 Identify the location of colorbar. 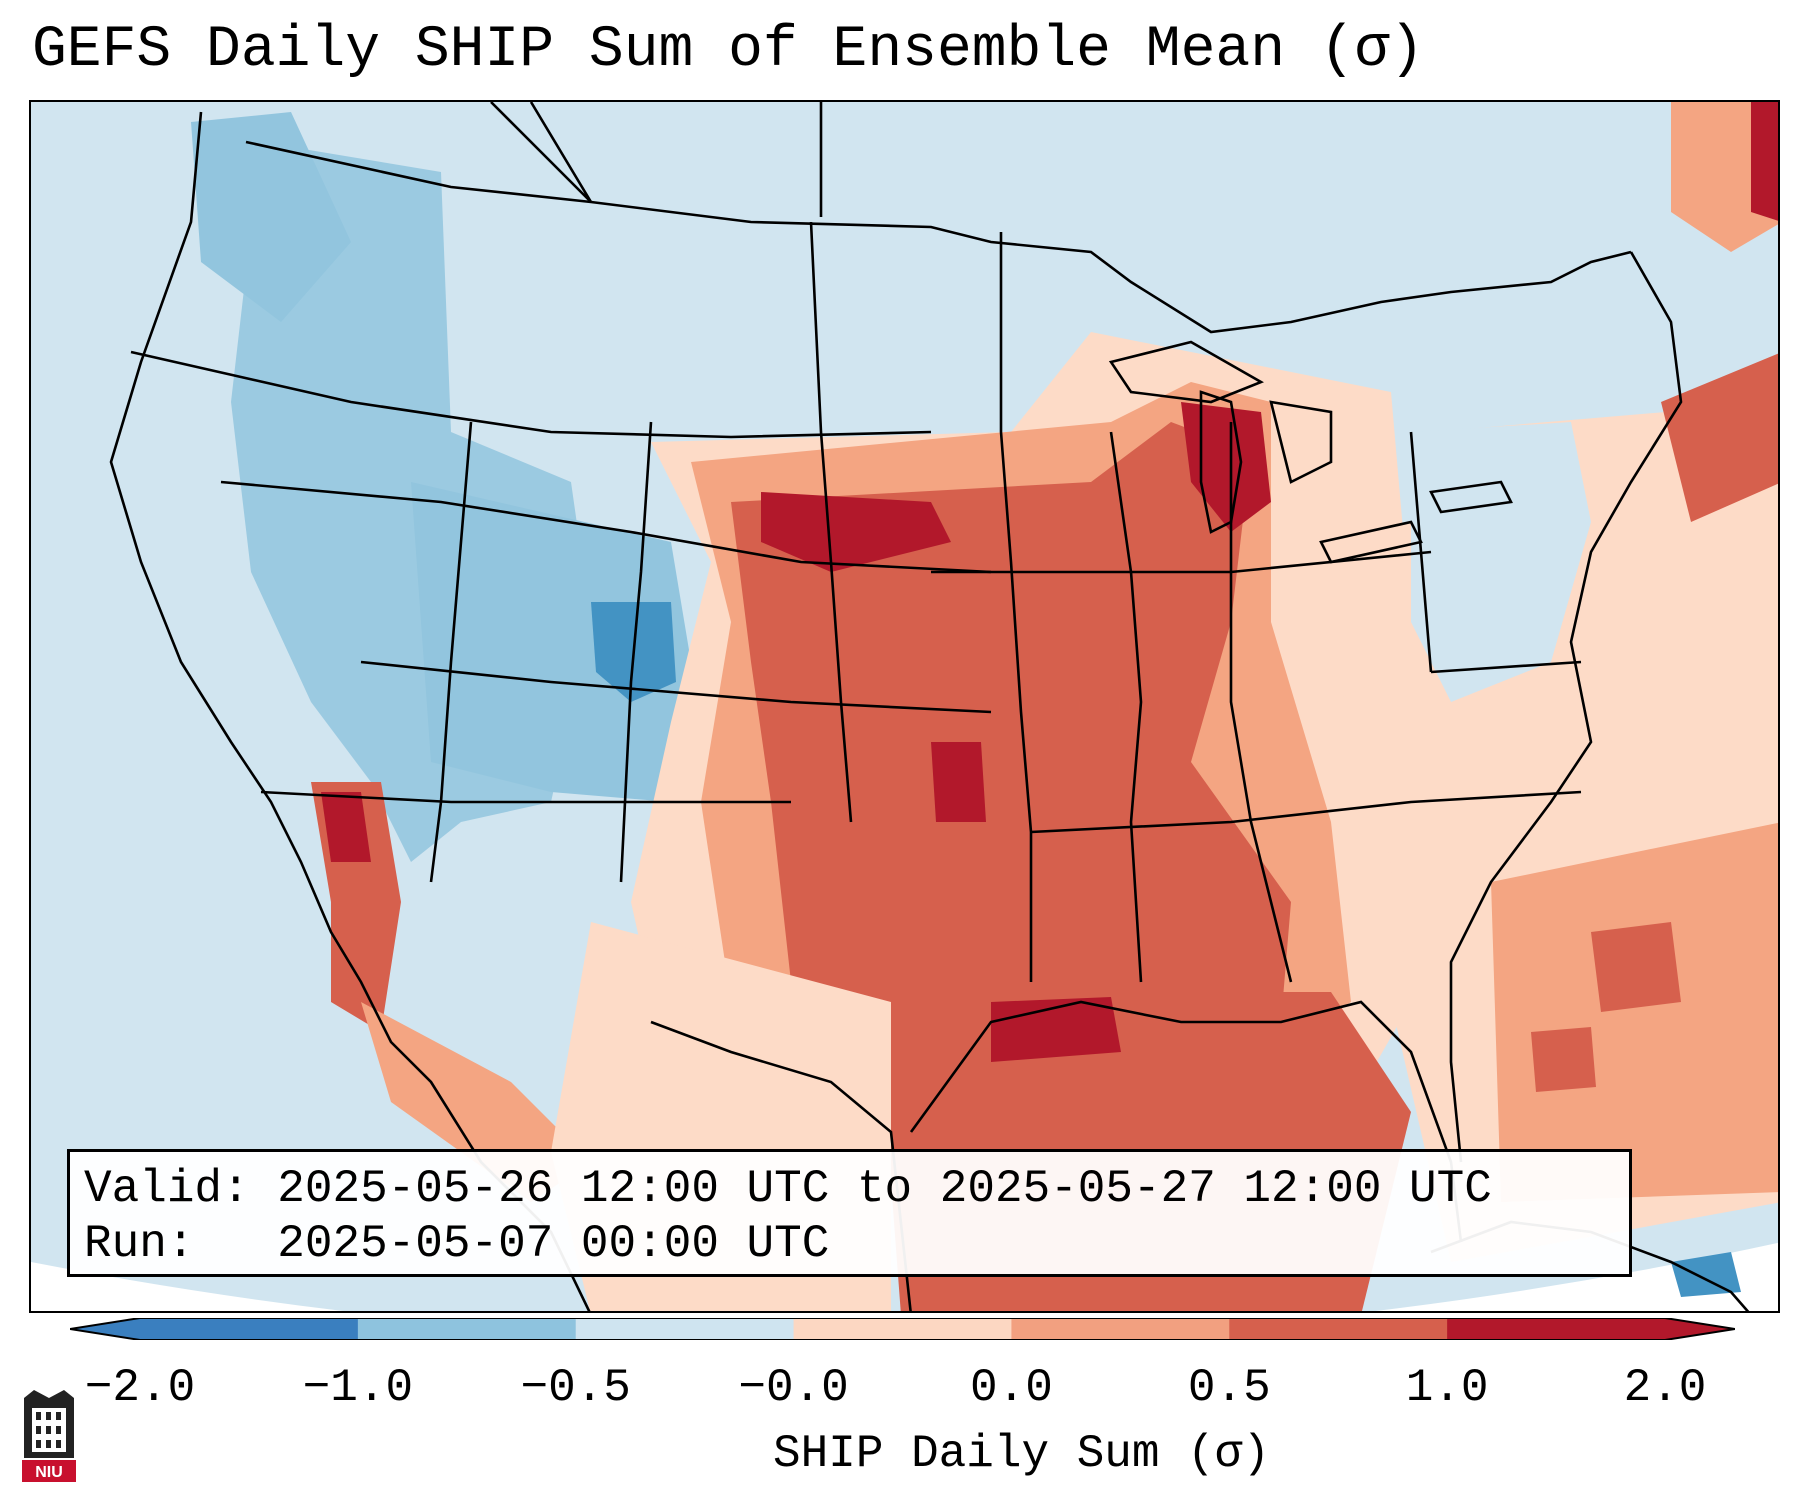
(902, 1329).